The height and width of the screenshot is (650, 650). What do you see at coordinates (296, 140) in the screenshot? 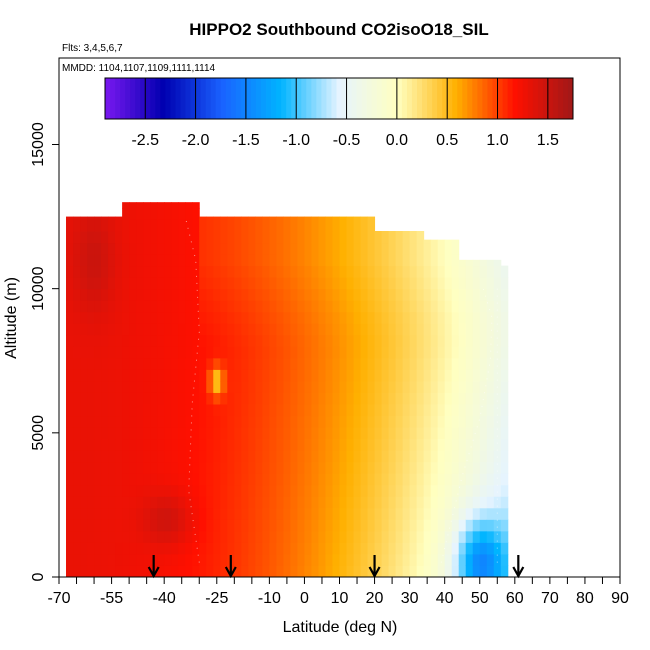
I see `colorbar-tick-label: -1.0` at bounding box center [296, 140].